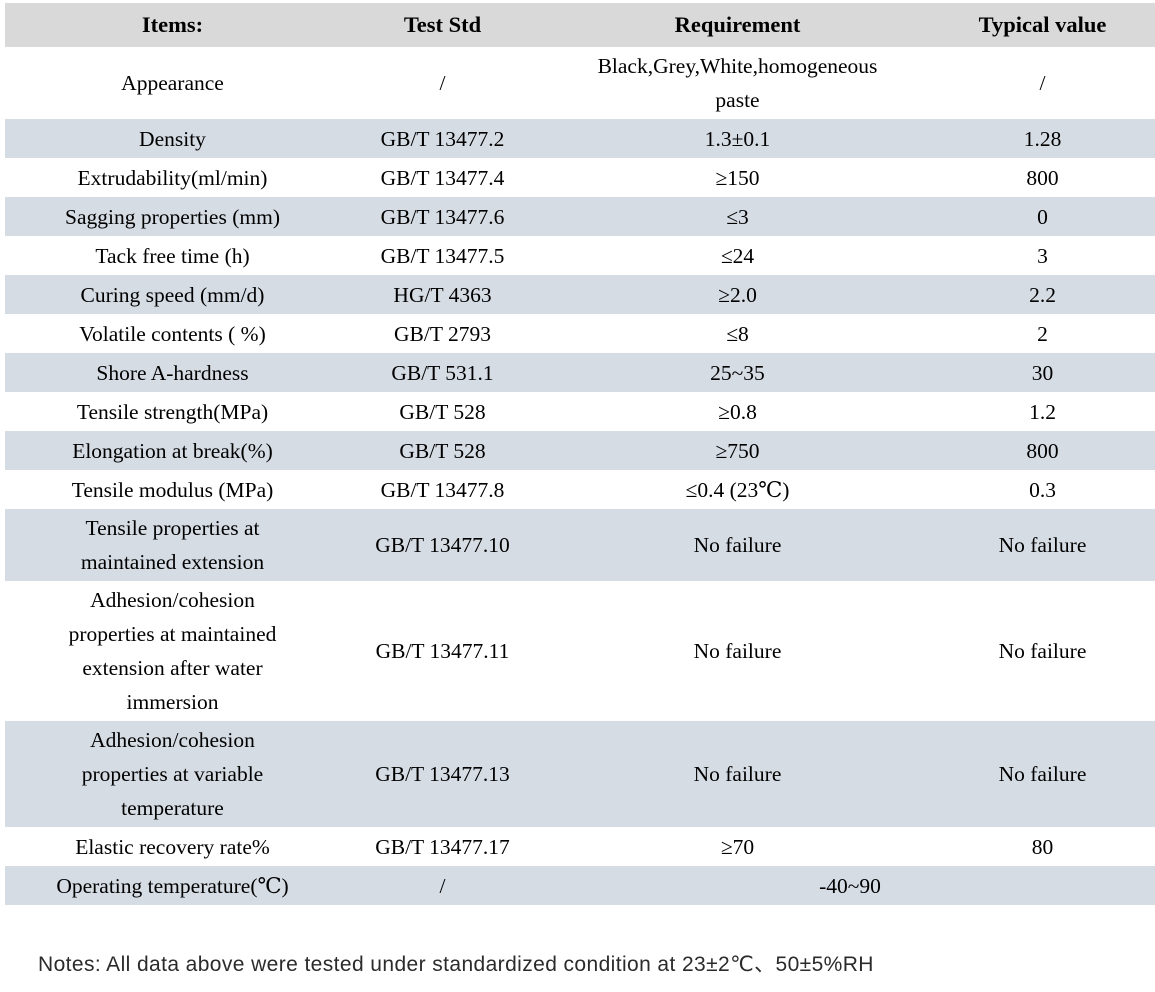 Image resolution: width=1155 pixels, height=992 pixels. What do you see at coordinates (737, 138) in the screenshot?
I see `table-cell: 1.3±0.1` at bounding box center [737, 138].